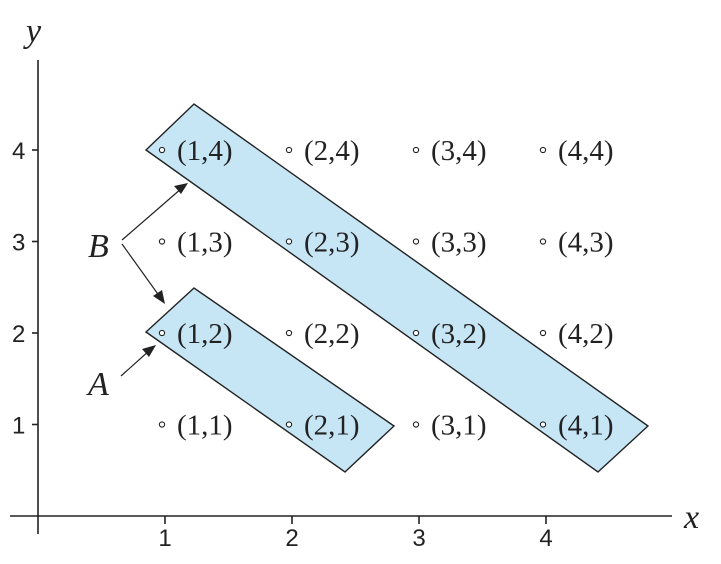  I want to click on set-b-letter: B, so click(98, 246).